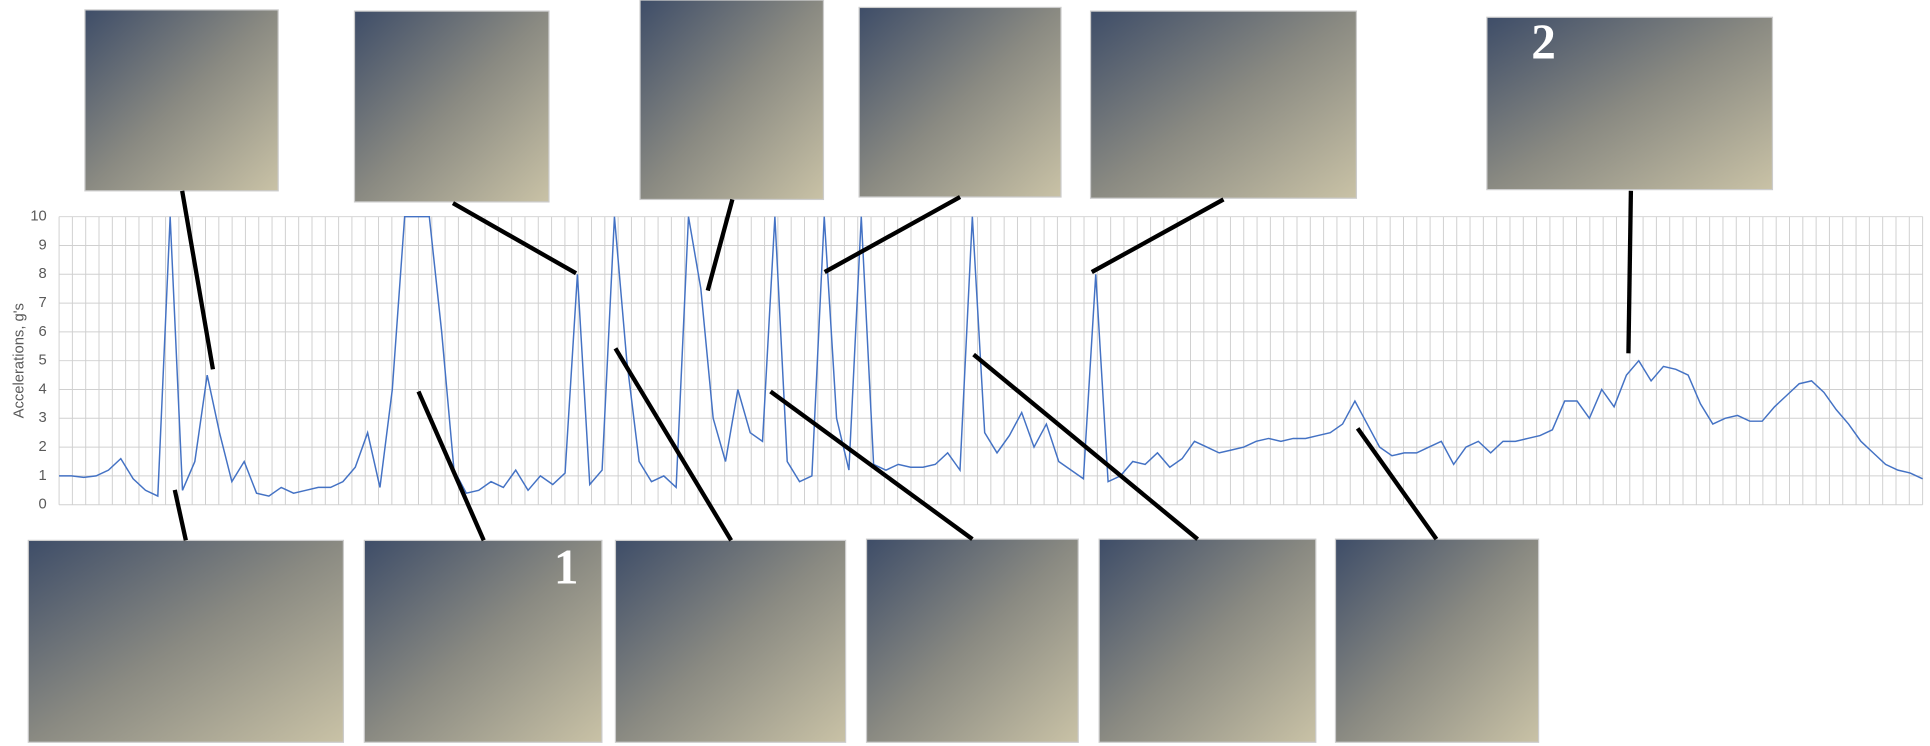 Image resolution: width=1930 pixels, height=746 pixels. What do you see at coordinates (1543, 41) in the screenshot?
I see `annotation: 2` at bounding box center [1543, 41].